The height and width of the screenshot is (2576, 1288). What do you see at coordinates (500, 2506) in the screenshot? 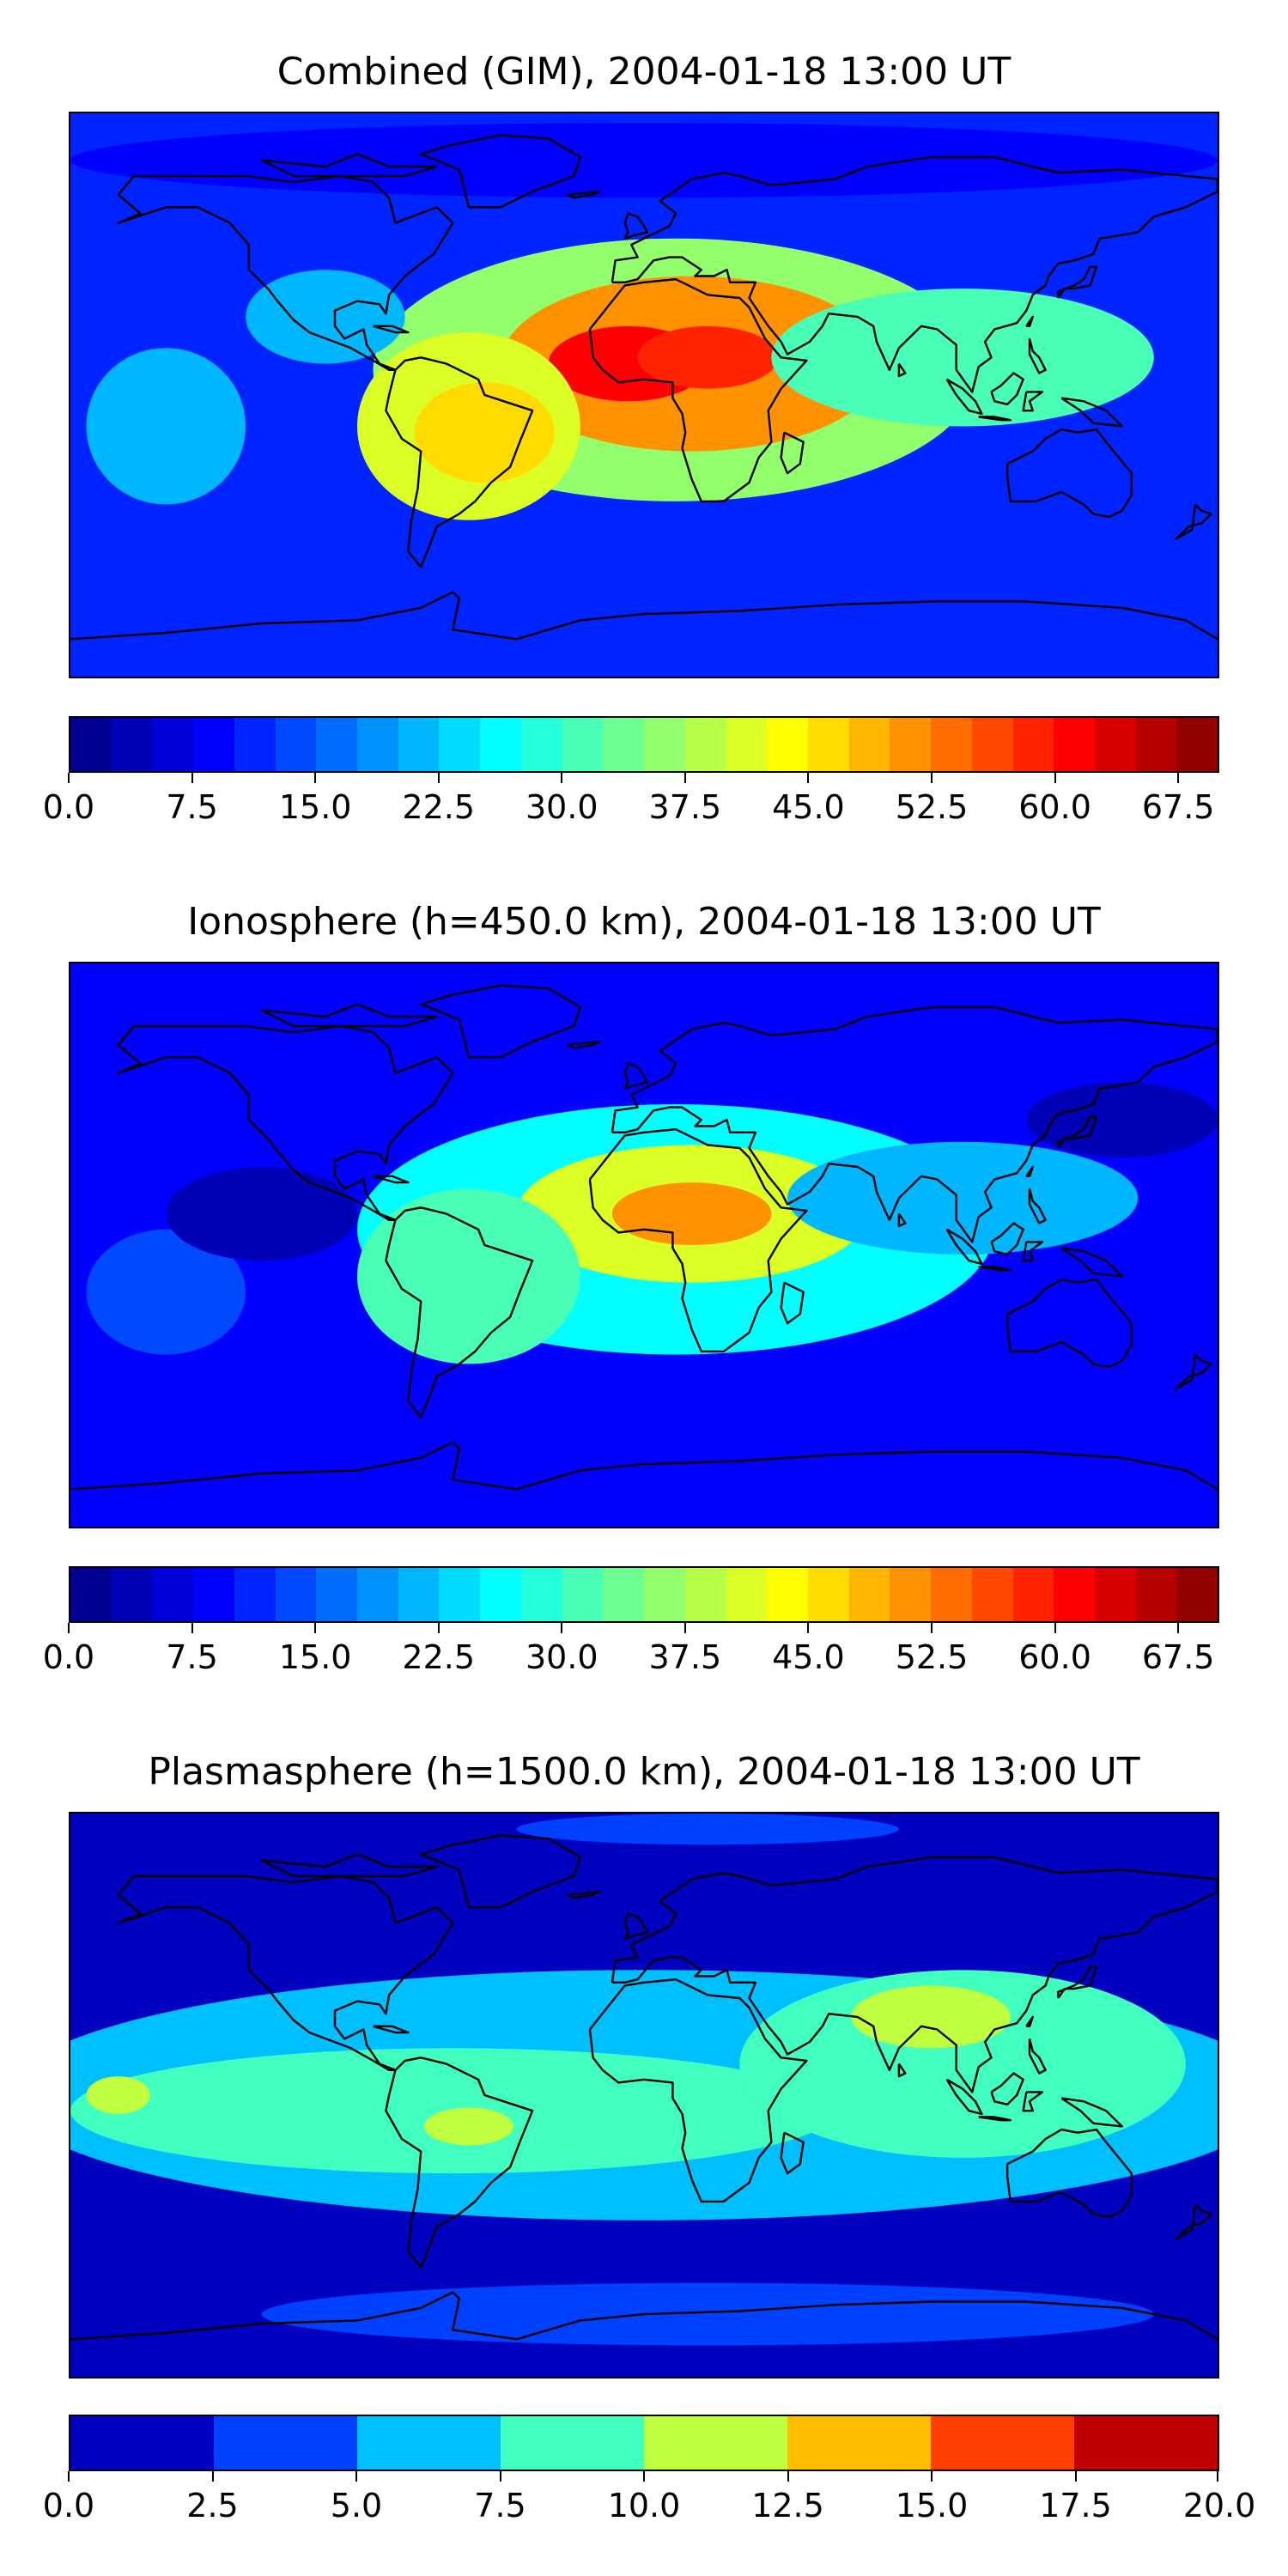
I see `colorbar-tick-label: 7.5` at bounding box center [500, 2506].